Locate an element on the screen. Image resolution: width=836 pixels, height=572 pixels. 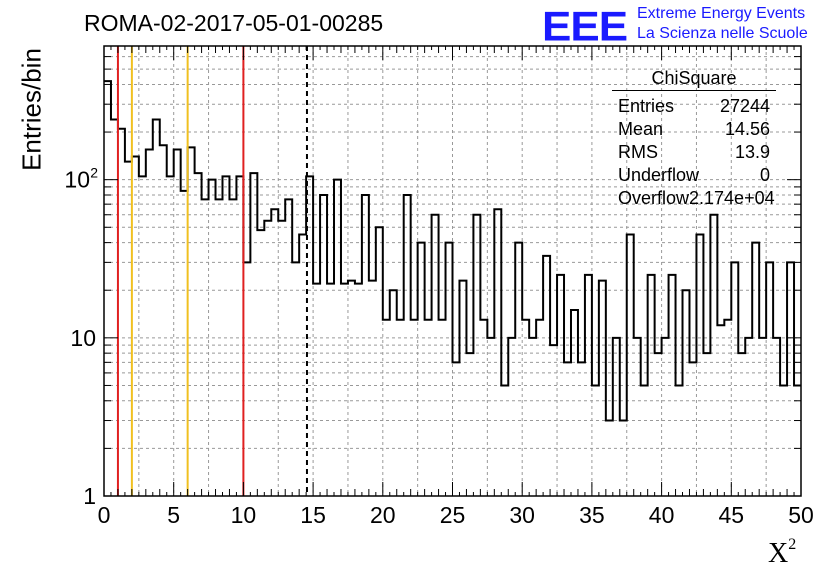
stats-row-rms: RMS 13.9 is located at coordinates (694, 152).